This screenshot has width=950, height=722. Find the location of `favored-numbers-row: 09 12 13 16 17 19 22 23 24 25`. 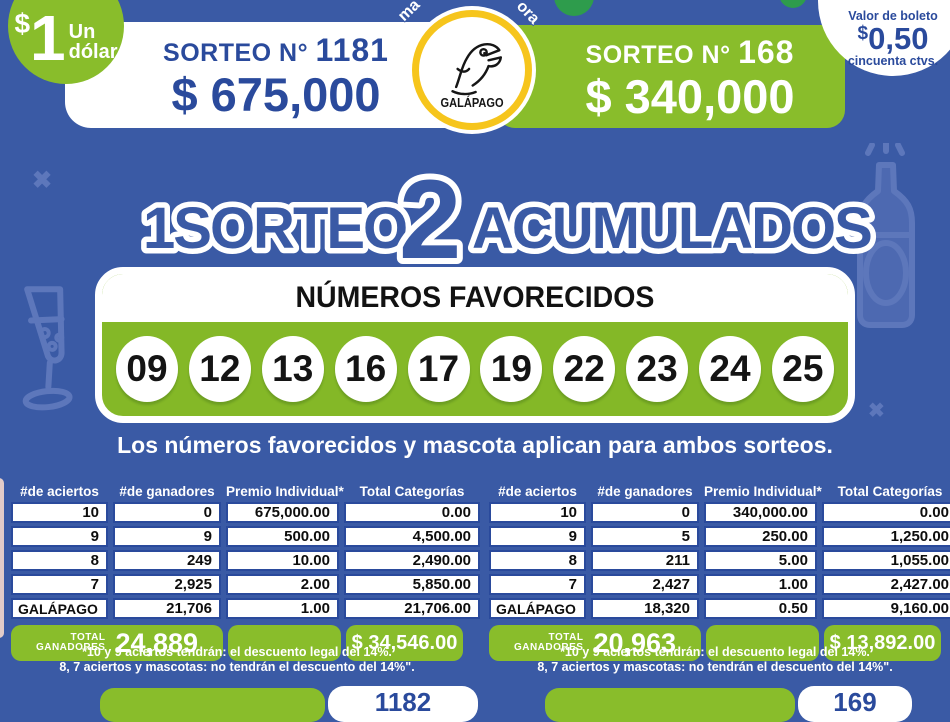

favored-numbers-row: 09 12 13 16 17 19 22 23 24 25 is located at coordinates (475, 369).